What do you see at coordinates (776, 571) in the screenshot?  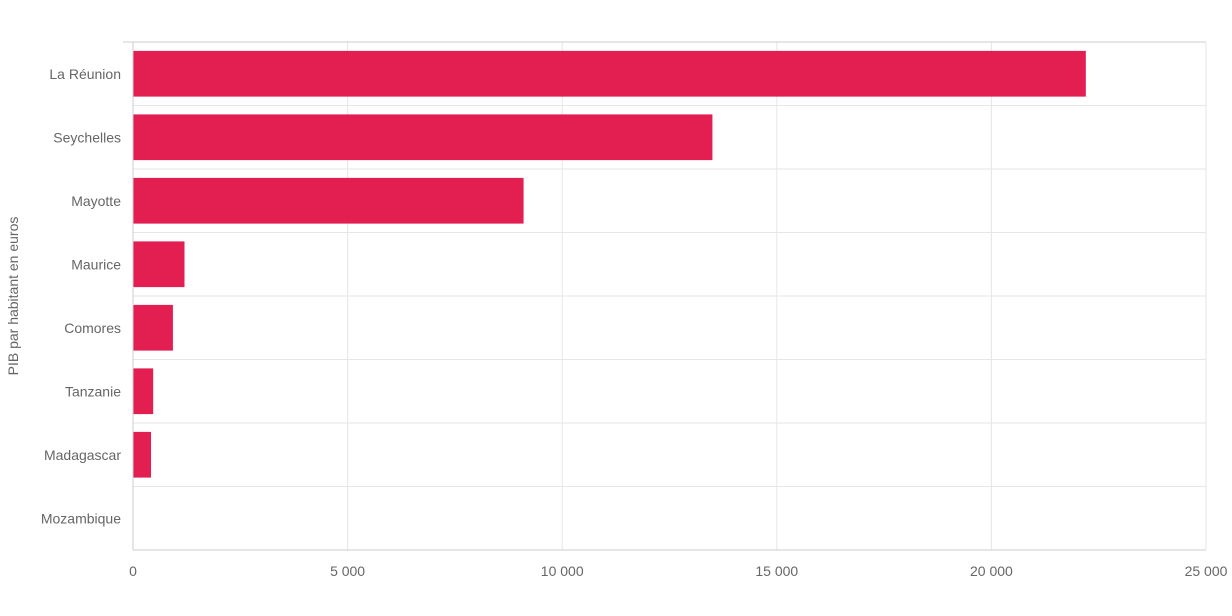 I see `x-tick-label: 15 000` at bounding box center [776, 571].